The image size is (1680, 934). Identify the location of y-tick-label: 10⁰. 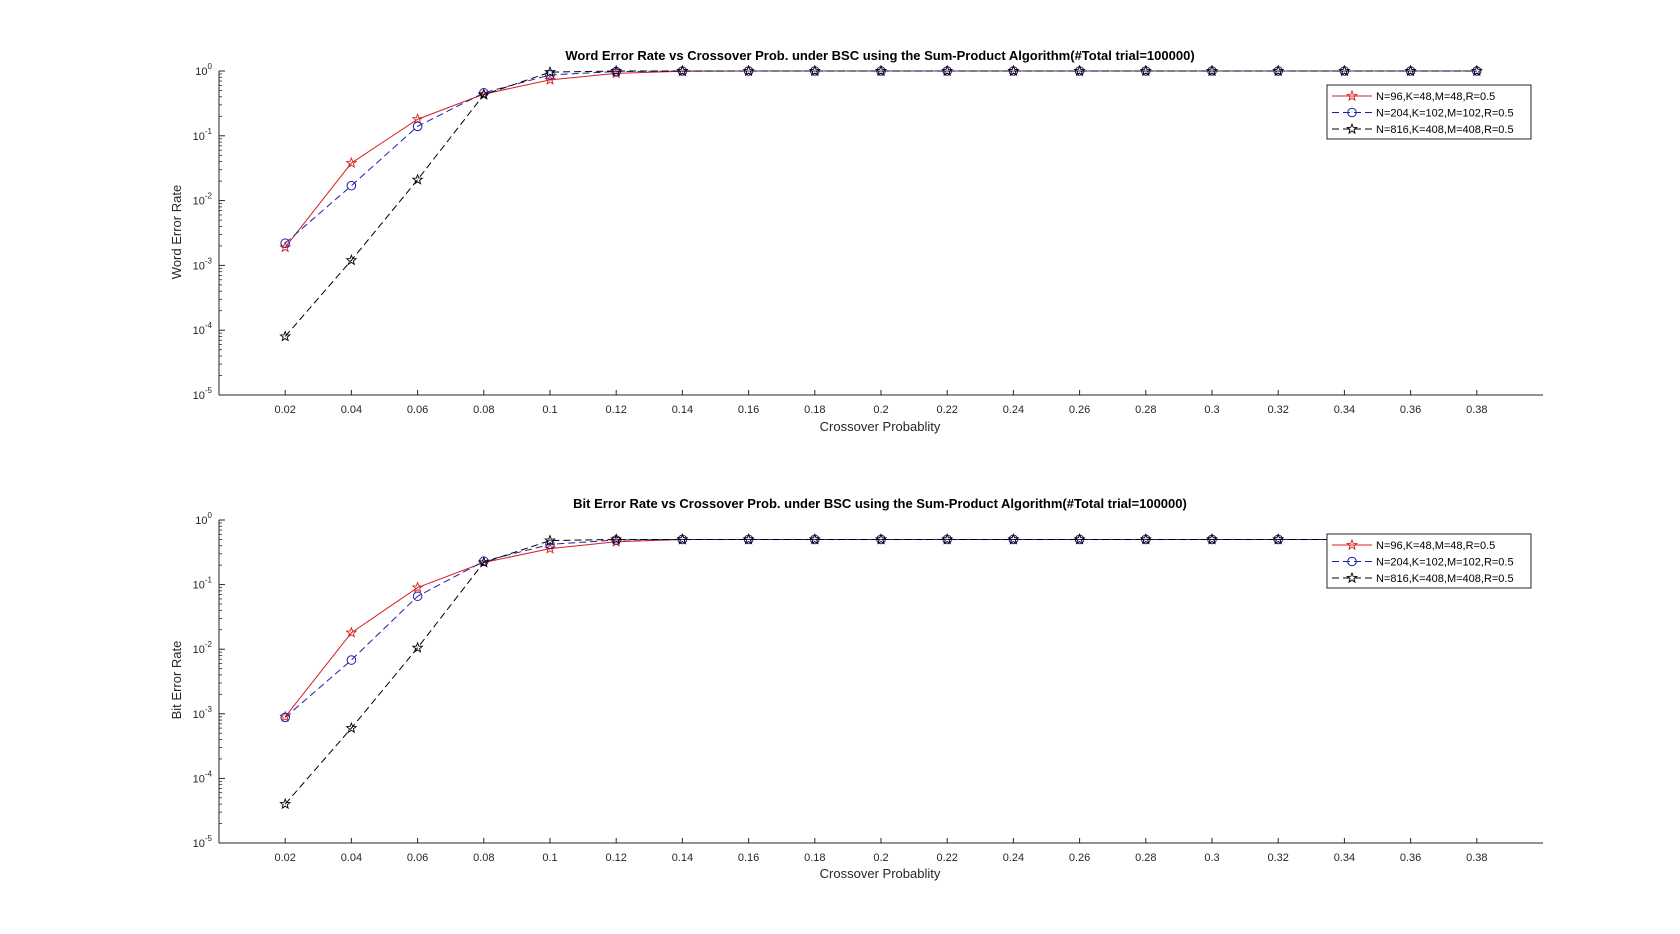
(203, 519).